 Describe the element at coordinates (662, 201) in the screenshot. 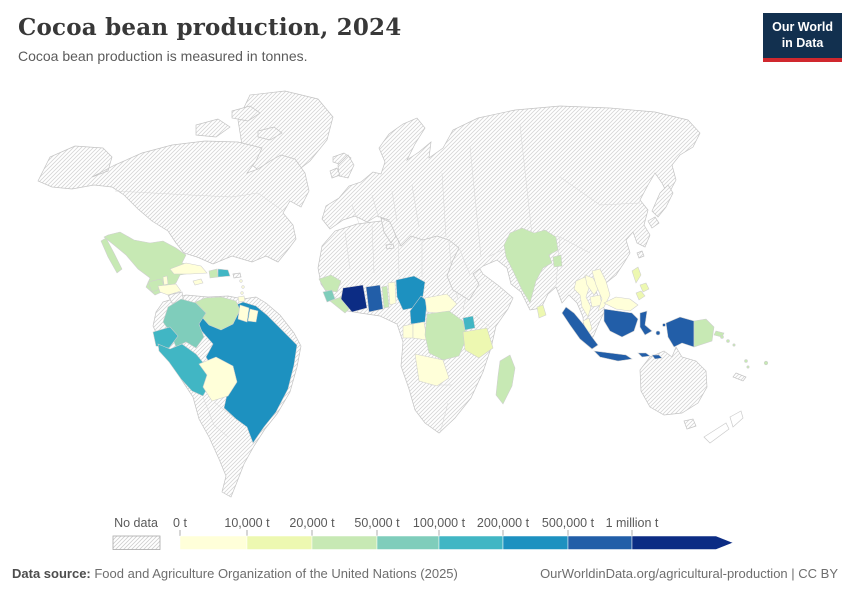

I see `region-japan` at that location.